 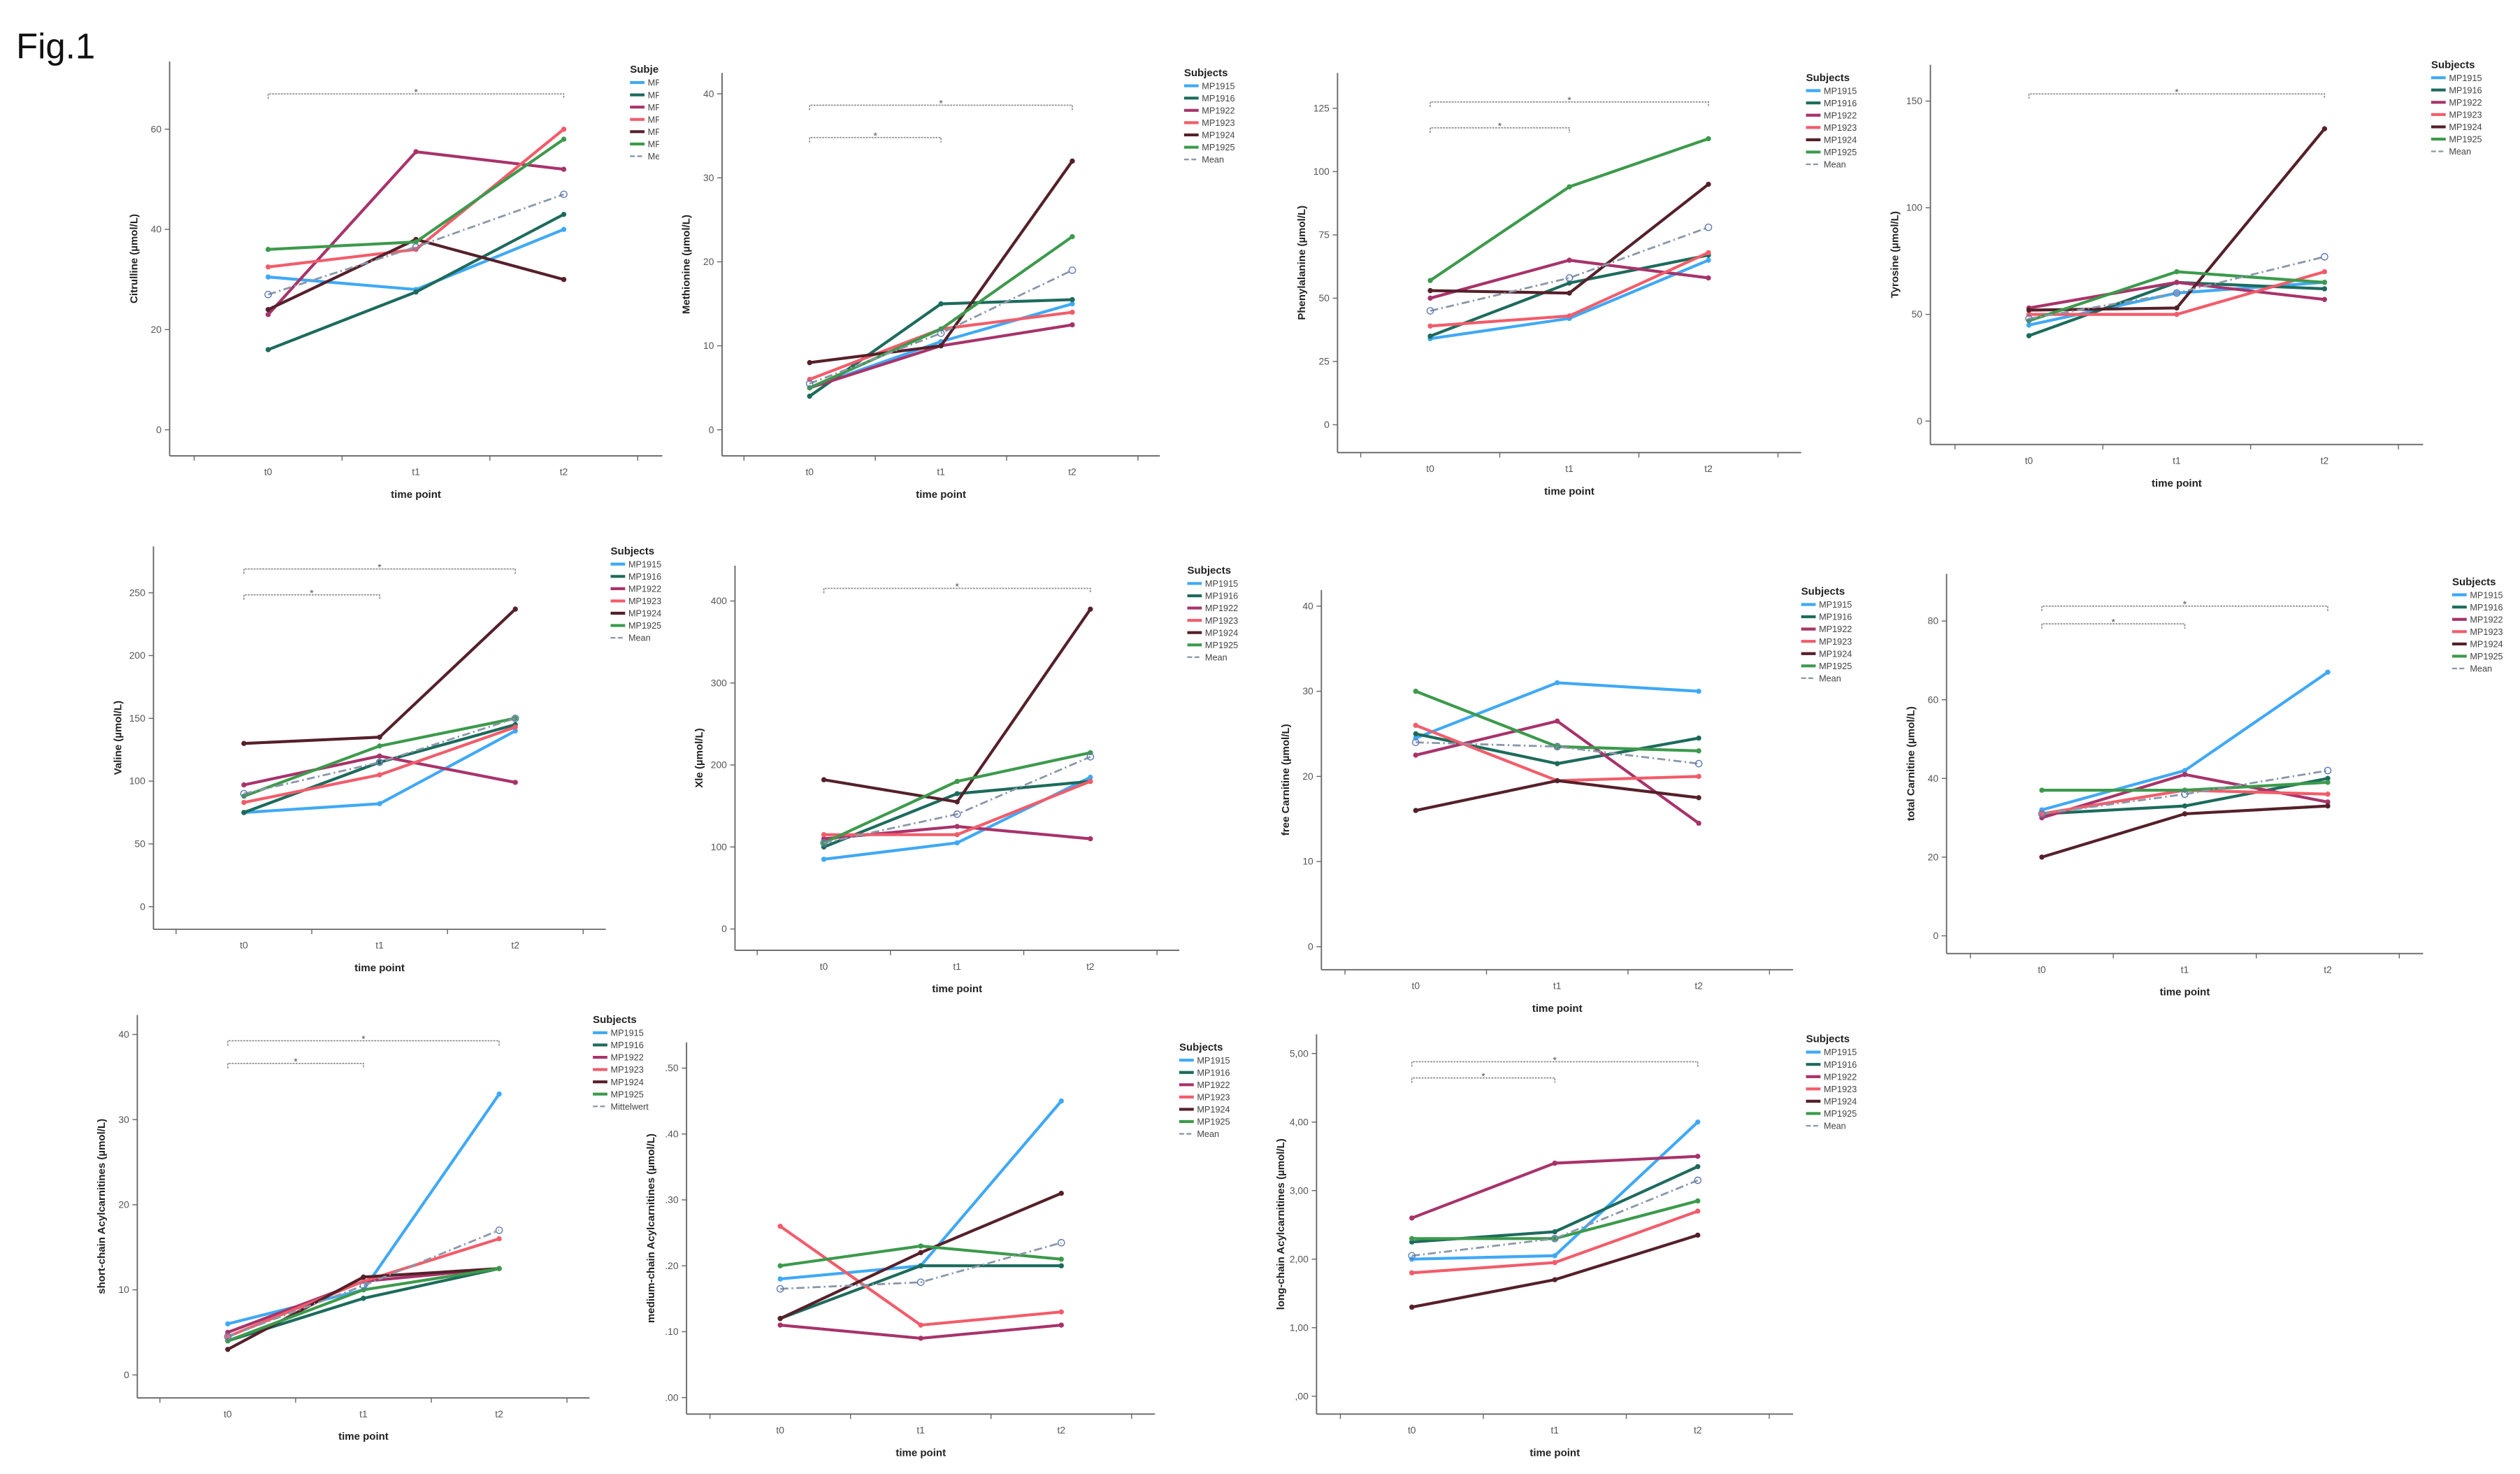 I want to click on y-axis-title: Methionine (µmol/L), so click(x=687, y=264).